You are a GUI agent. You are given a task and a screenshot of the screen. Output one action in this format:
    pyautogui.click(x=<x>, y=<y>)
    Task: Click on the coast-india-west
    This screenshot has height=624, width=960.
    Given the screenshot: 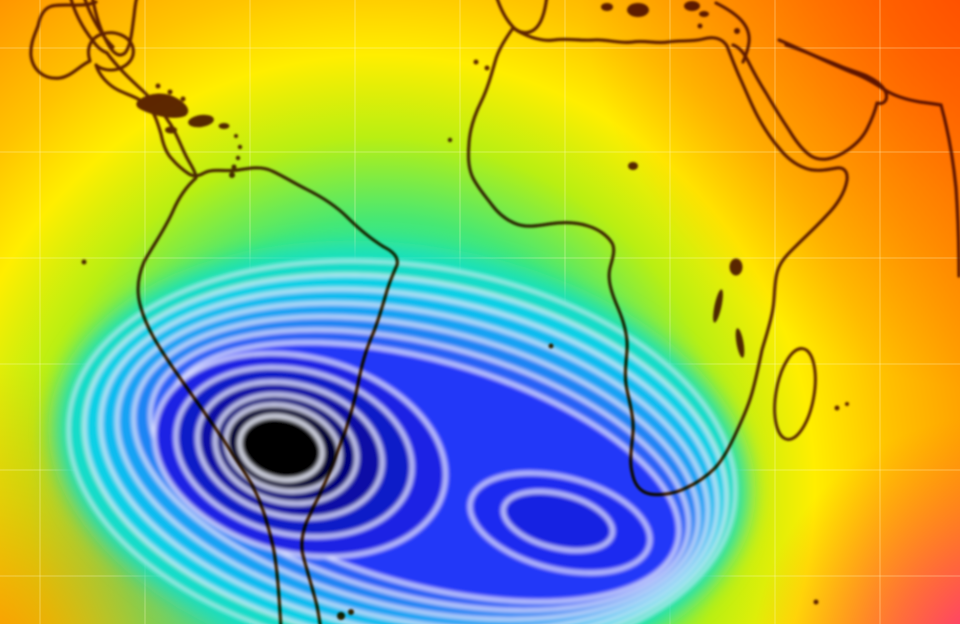 What is the action you would take?
    pyautogui.click(x=949, y=190)
    